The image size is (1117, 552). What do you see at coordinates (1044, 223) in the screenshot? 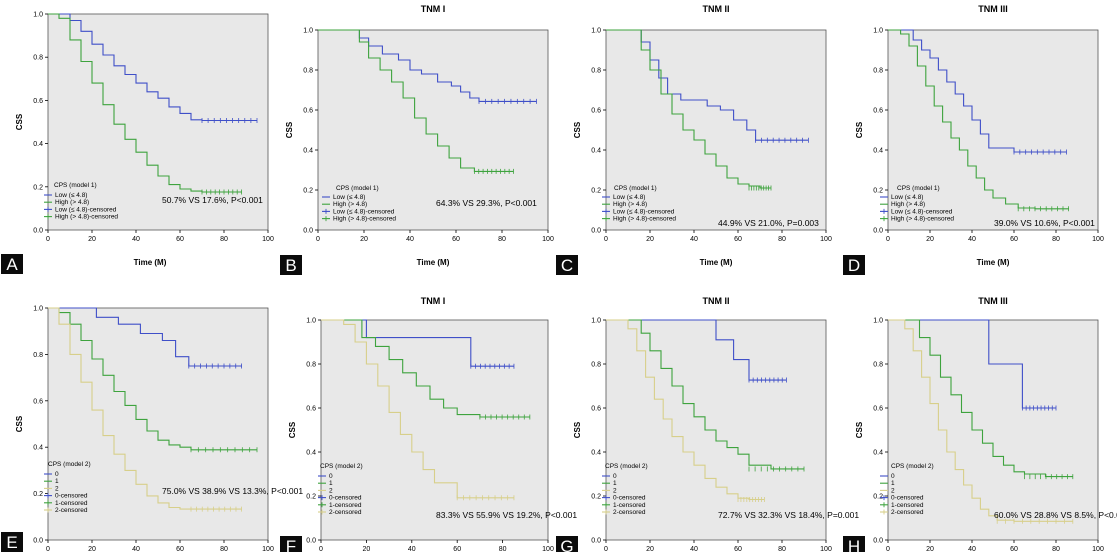
I see `stats-annotation: 39.0% VS 10.6%, P<0.001` at bounding box center [1044, 223].